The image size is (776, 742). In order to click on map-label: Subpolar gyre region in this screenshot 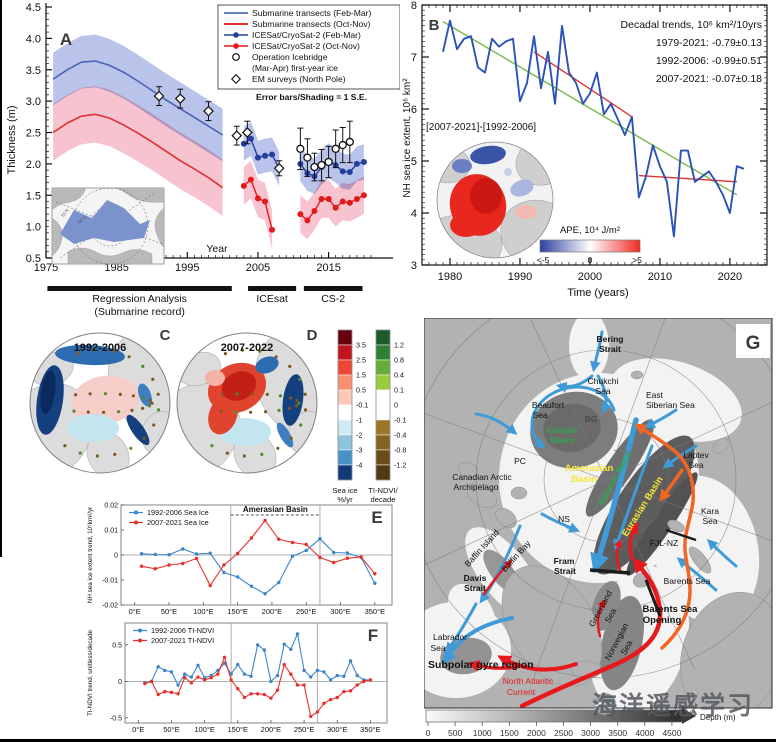, I will do `click(481, 665)`.